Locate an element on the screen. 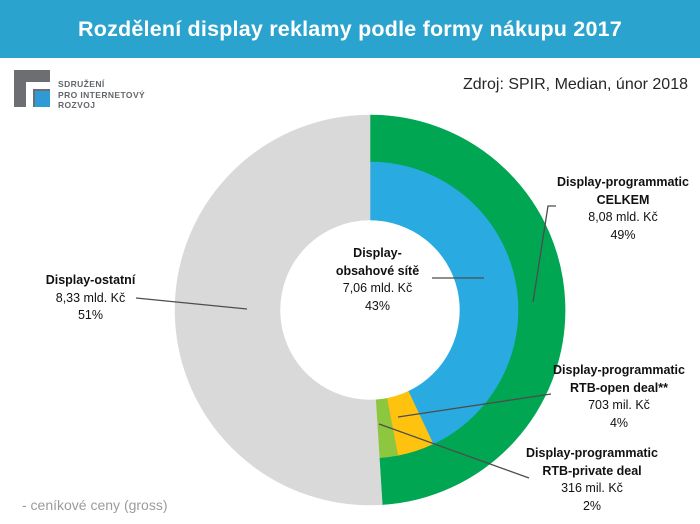  callout-amount: 8,33 mld. Kč is located at coordinates (90, 297).